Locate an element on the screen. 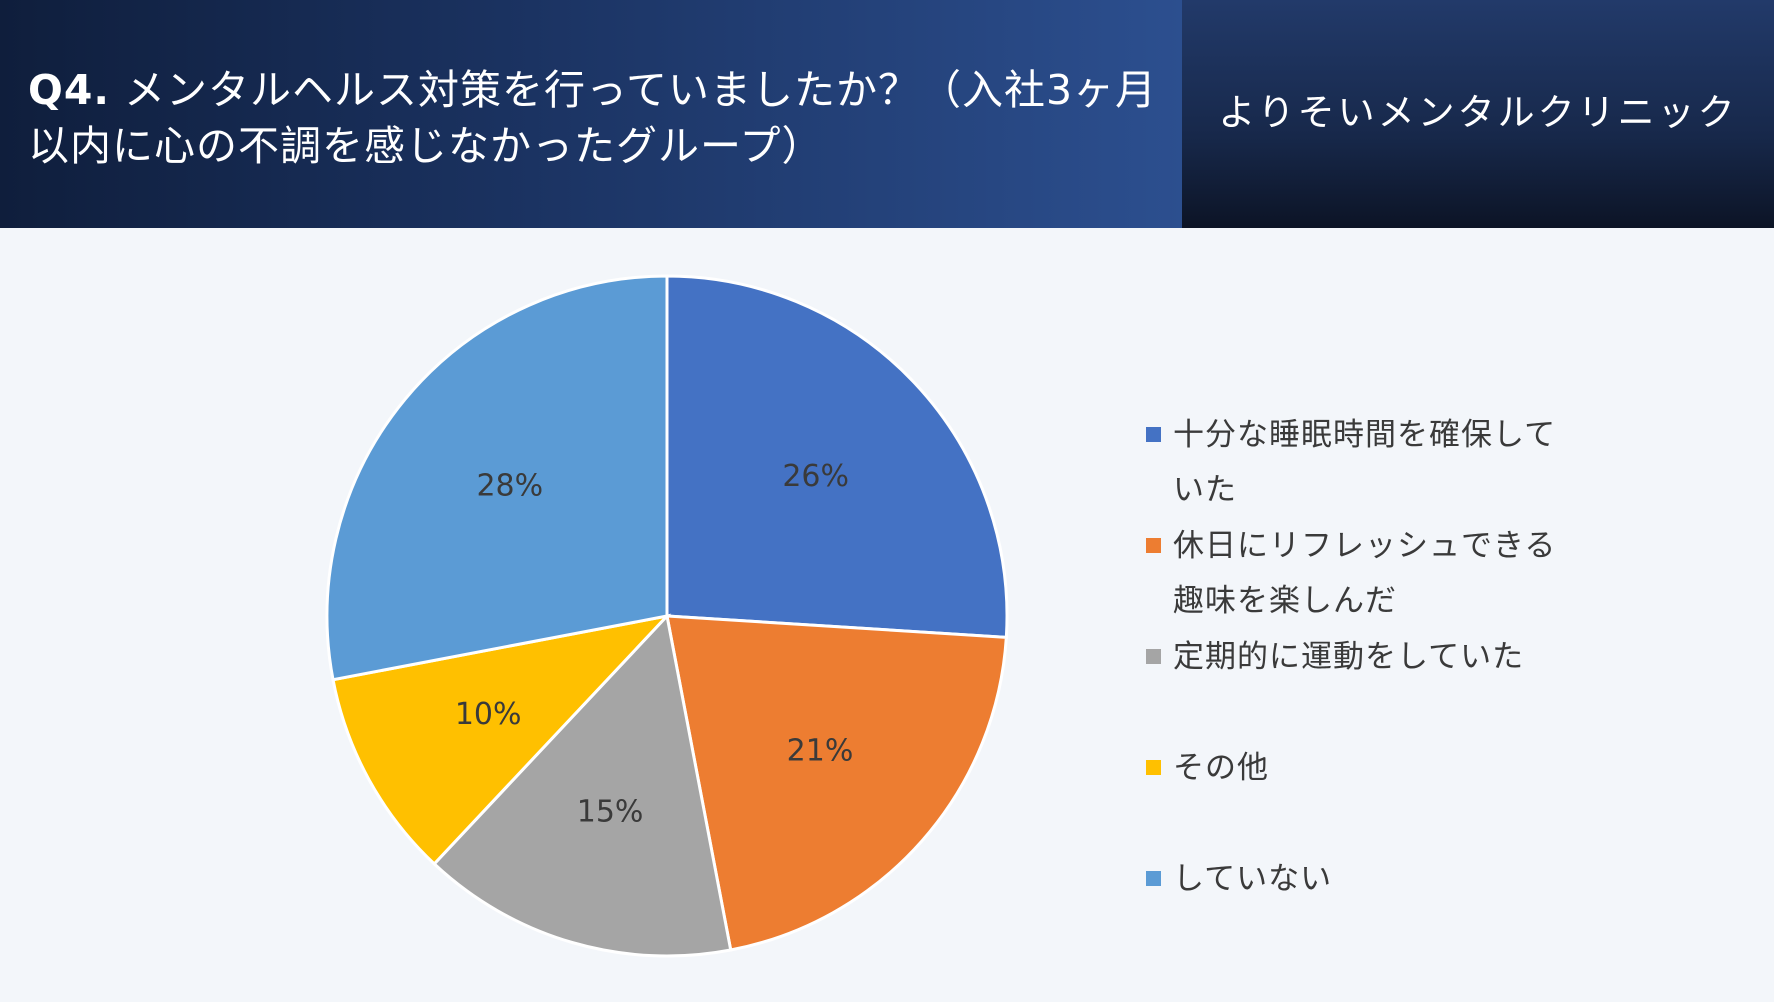 This screenshot has height=1002, width=1774. pie-slice-exercise is located at coordinates (582, 785).